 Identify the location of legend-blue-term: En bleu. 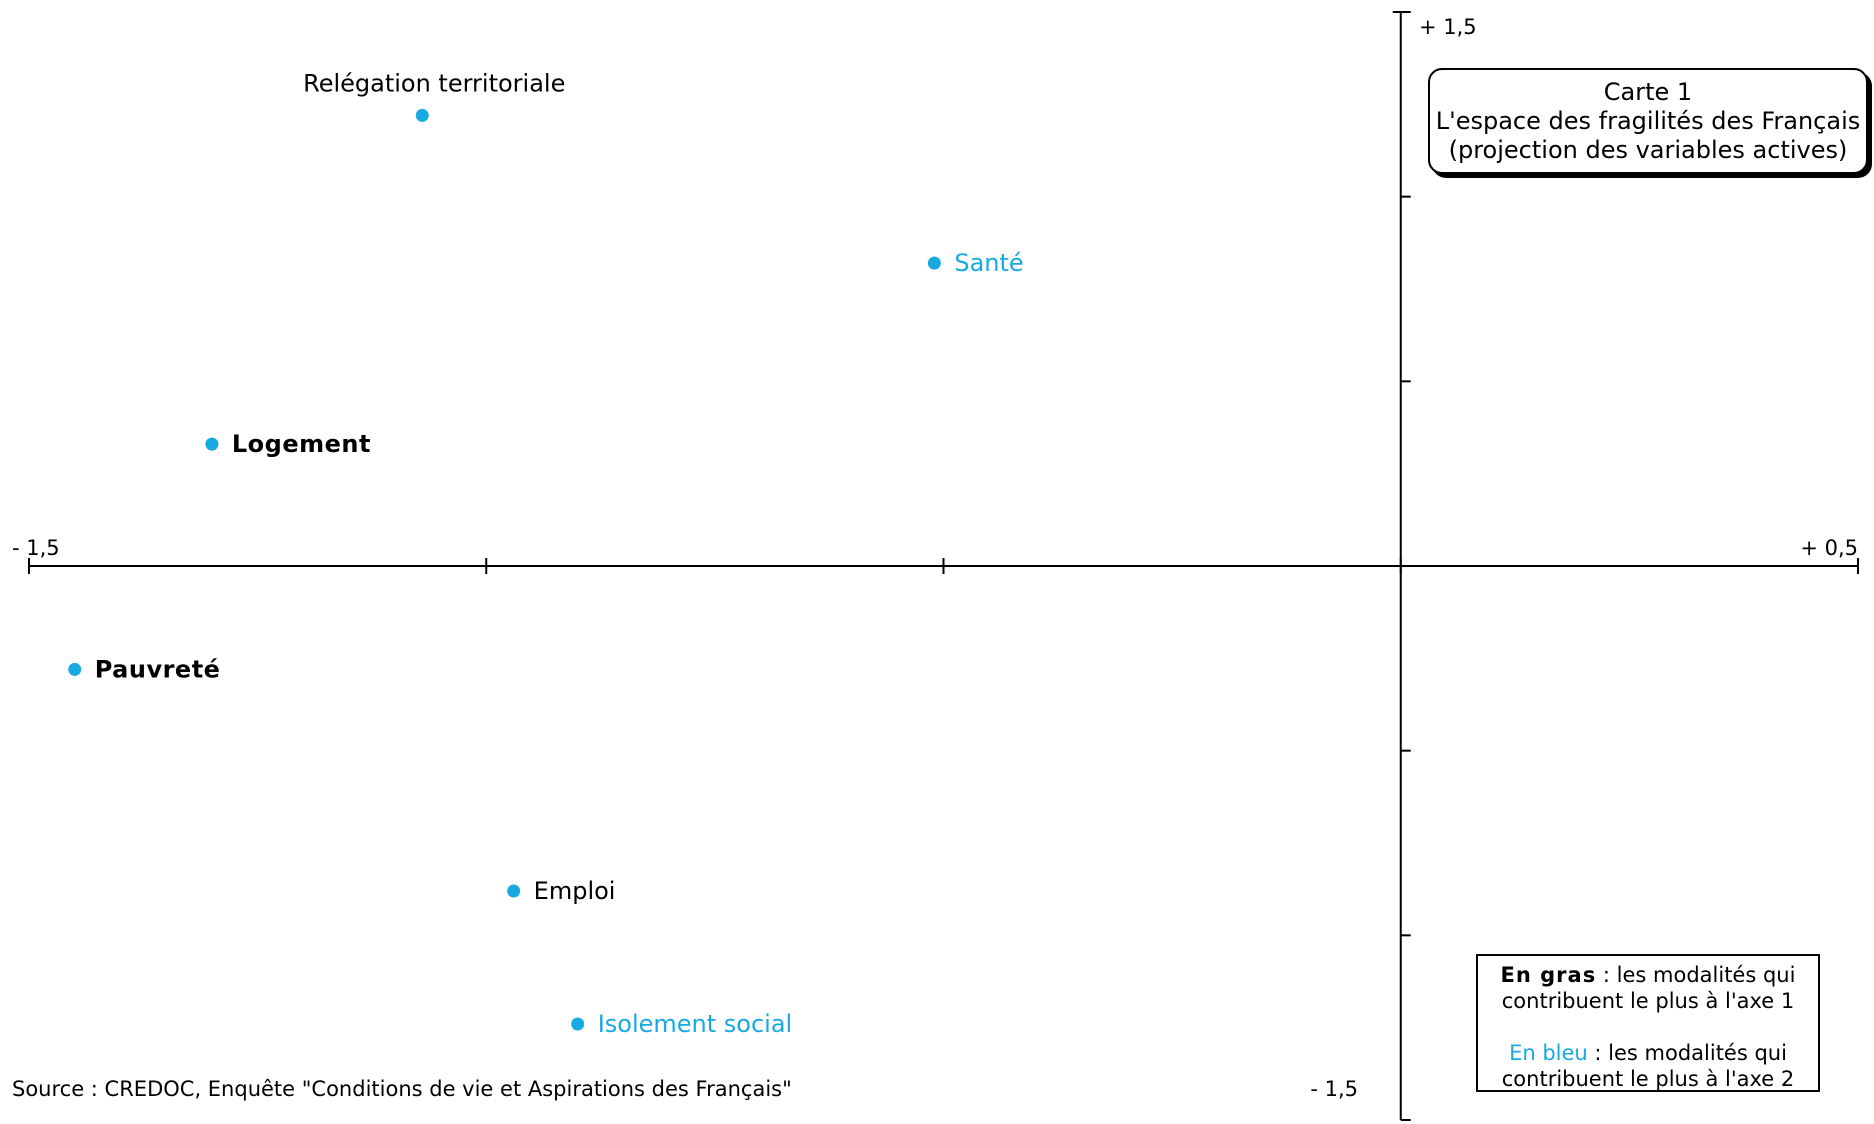
(1548, 1053).